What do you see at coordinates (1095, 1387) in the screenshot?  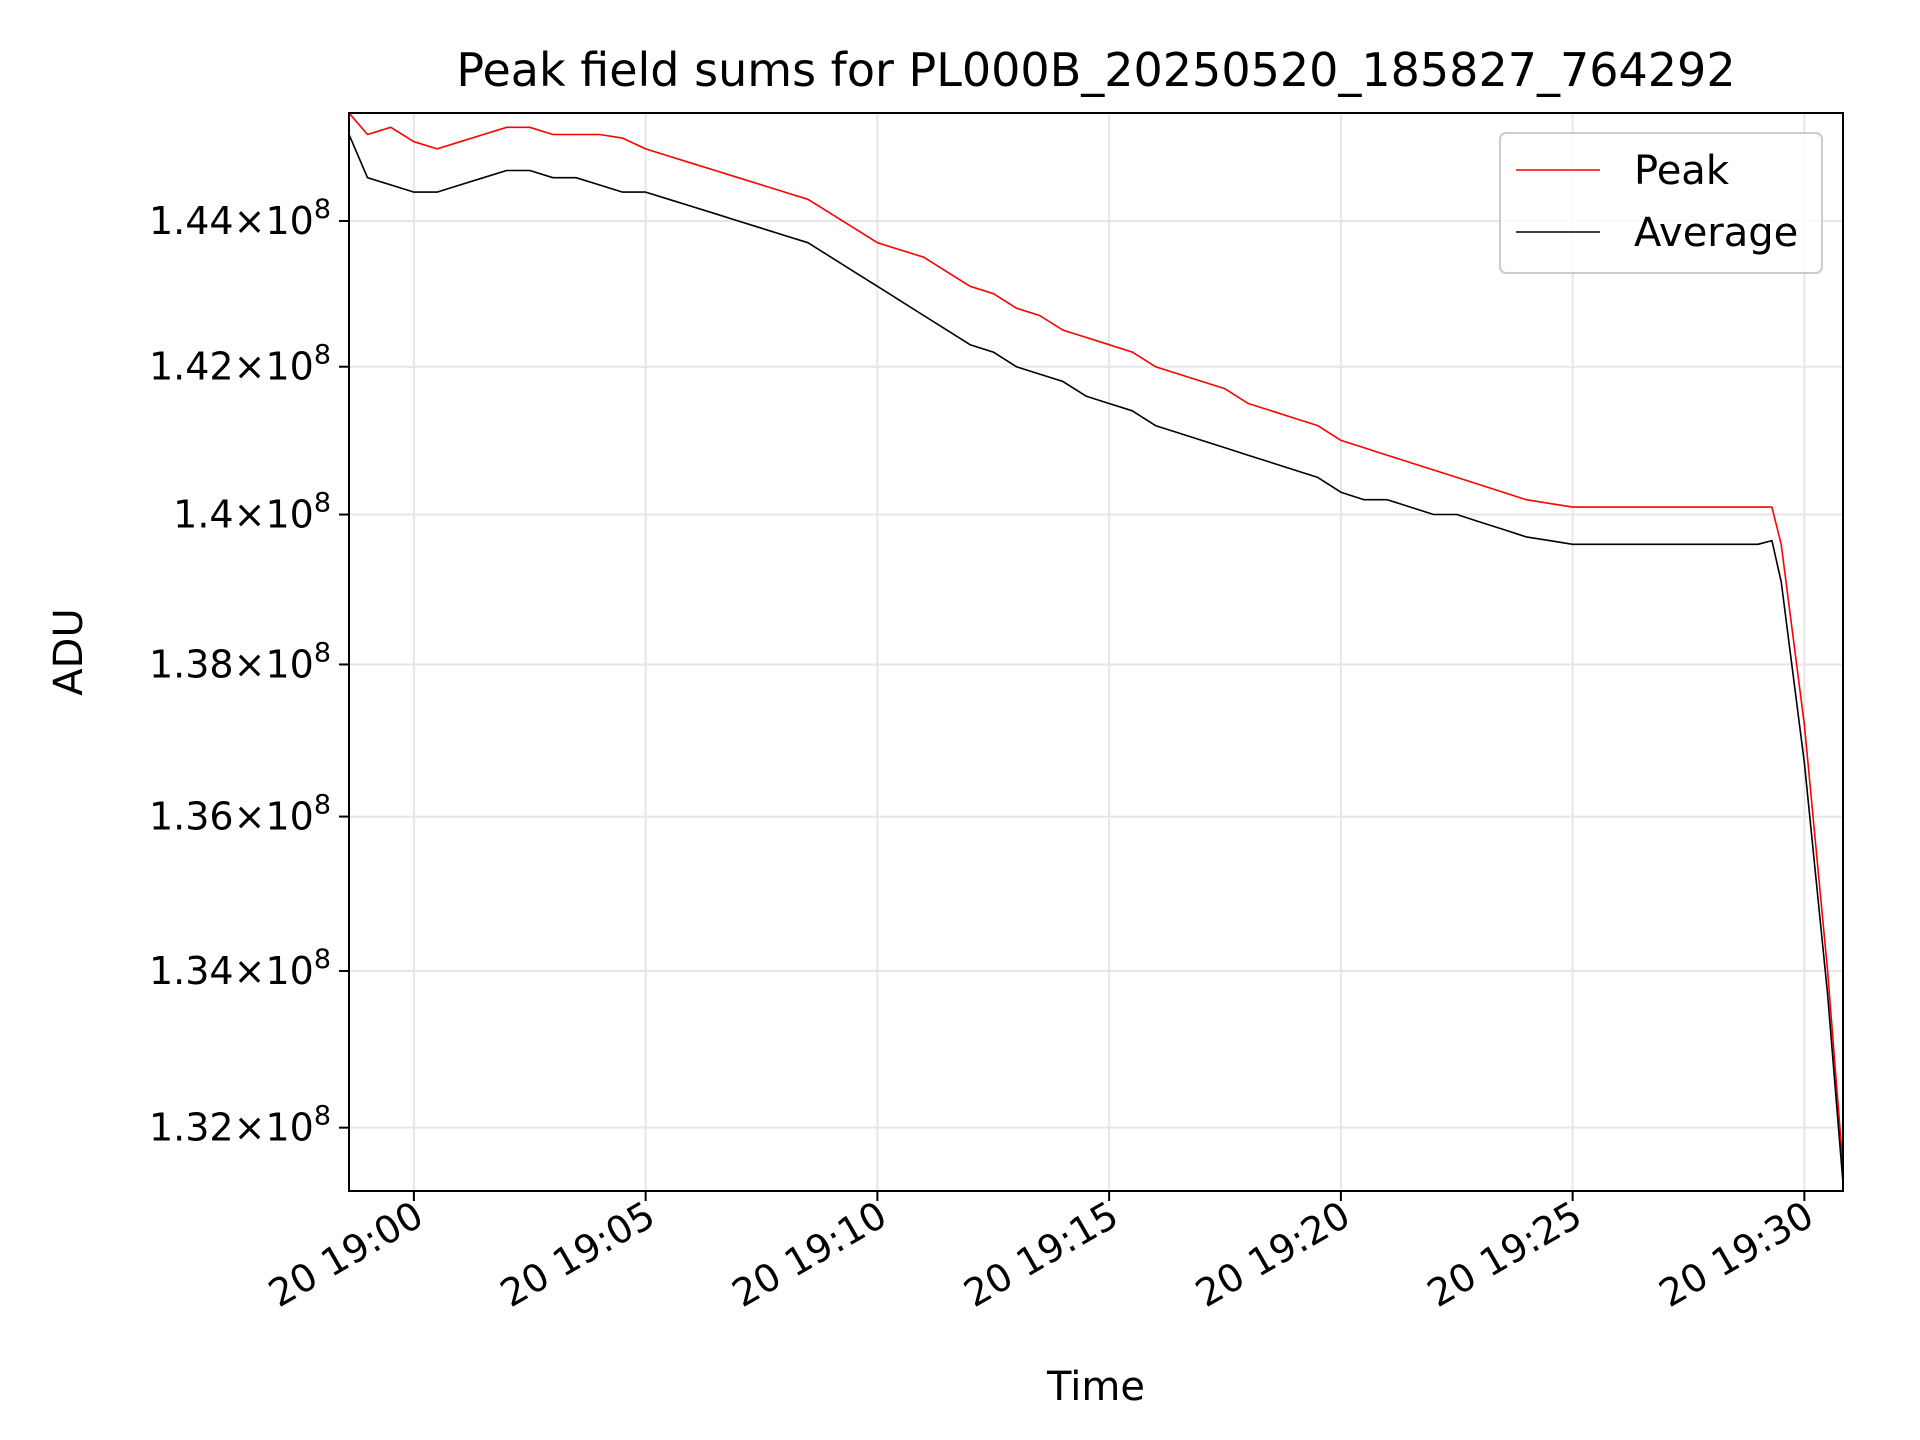 I see `x-axis-label: Time` at bounding box center [1095, 1387].